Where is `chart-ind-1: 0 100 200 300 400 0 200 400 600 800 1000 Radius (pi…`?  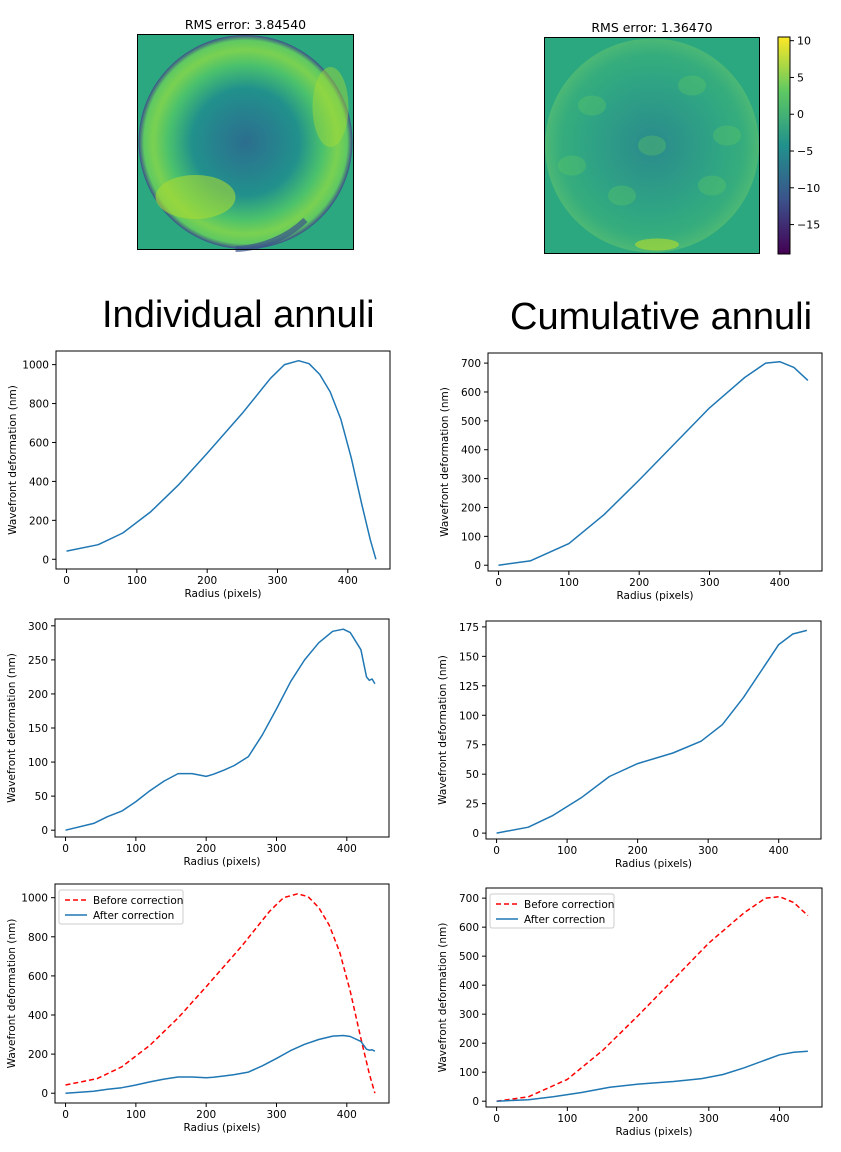
chart-ind-1: 0 100 200 300 400 0 200 400 600 800 1000 Radius (pi… is located at coordinates (199, 475).